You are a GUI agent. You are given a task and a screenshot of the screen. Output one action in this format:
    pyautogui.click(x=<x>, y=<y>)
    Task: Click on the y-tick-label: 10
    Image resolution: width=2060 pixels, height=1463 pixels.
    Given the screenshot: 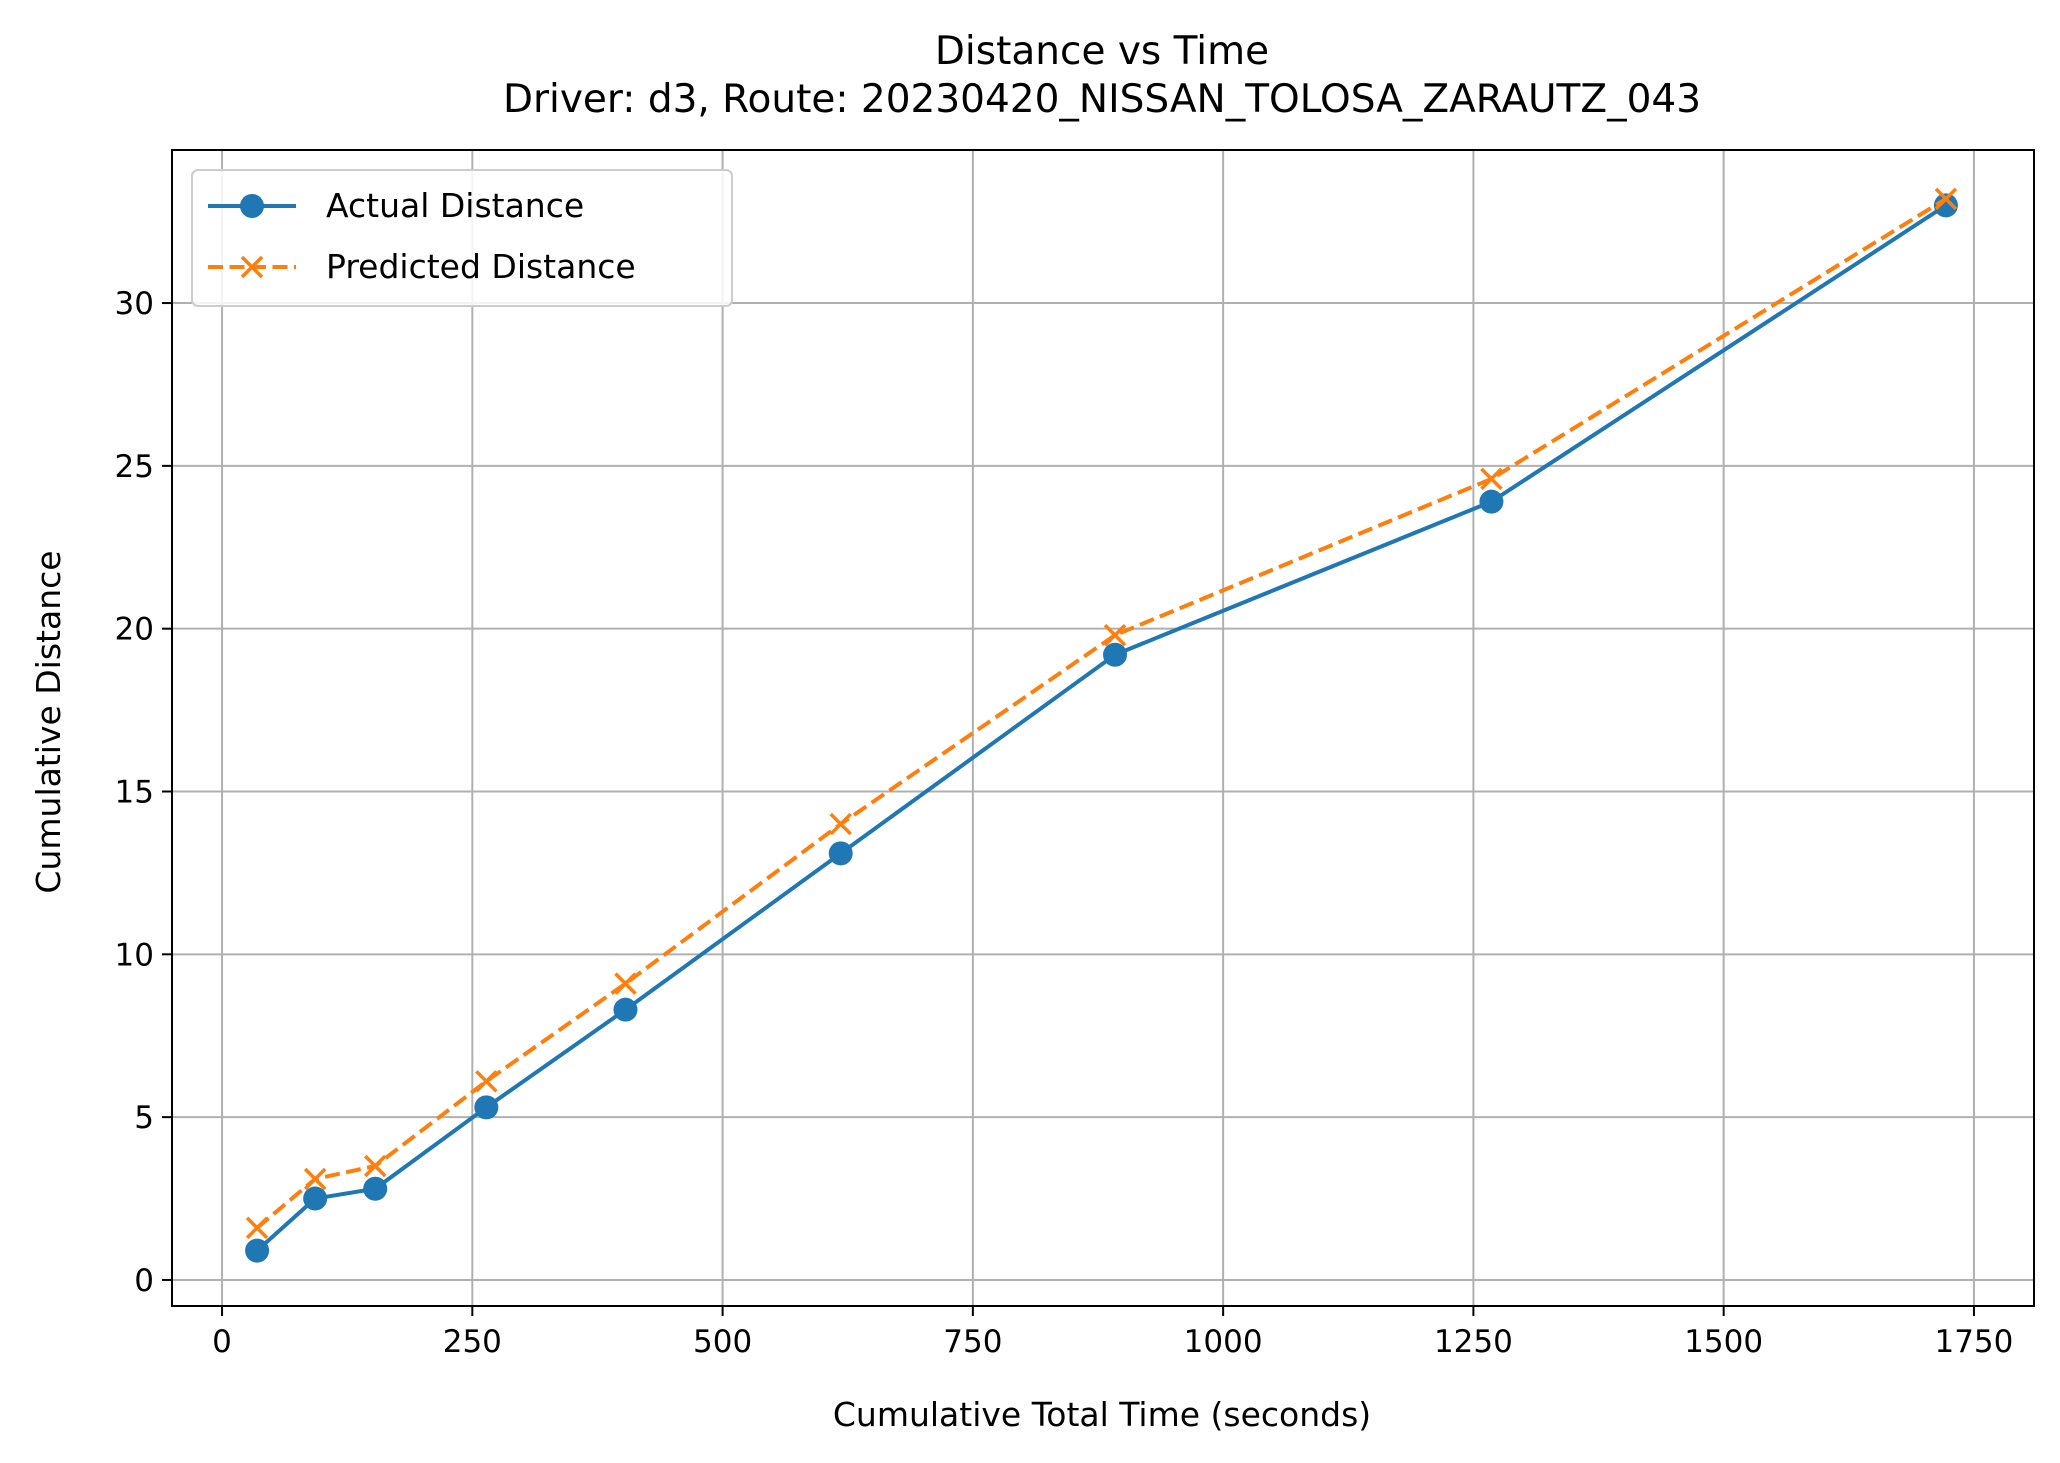 What is the action you would take?
    pyautogui.click(x=134, y=955)
    